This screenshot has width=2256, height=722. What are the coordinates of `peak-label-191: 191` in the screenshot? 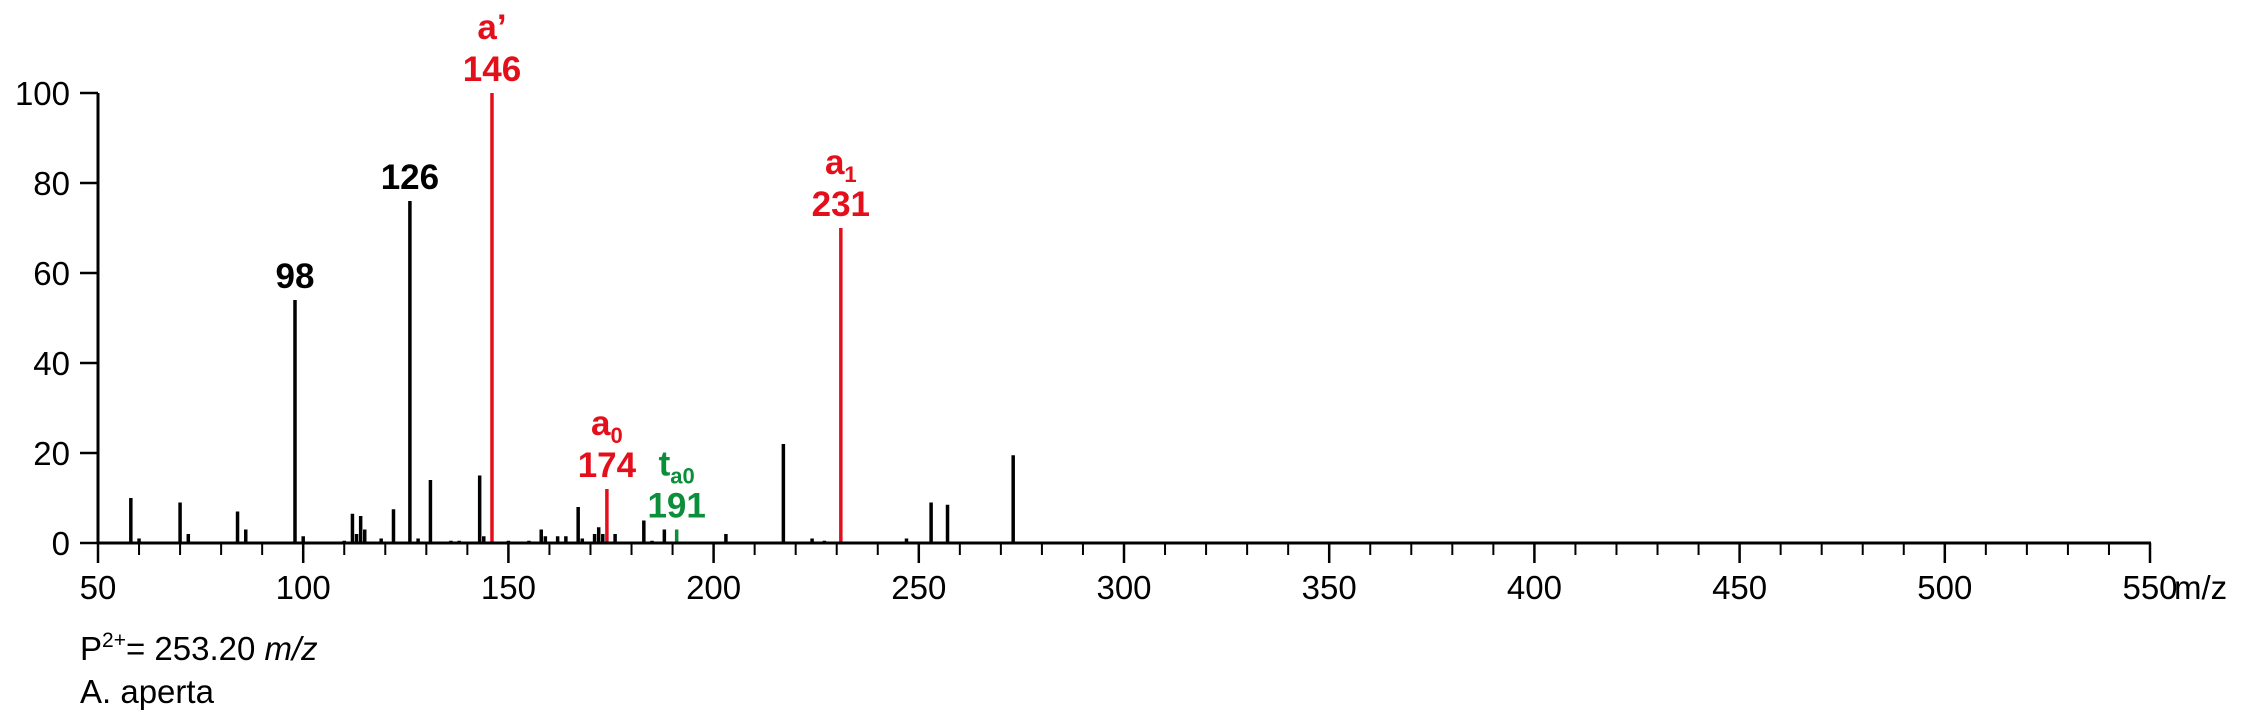 It's located at (676, 506).